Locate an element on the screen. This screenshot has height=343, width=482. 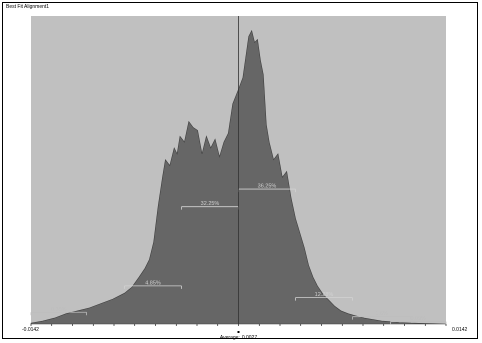
annotation-label-4: 12.28% is located at coordinates (324, 295).